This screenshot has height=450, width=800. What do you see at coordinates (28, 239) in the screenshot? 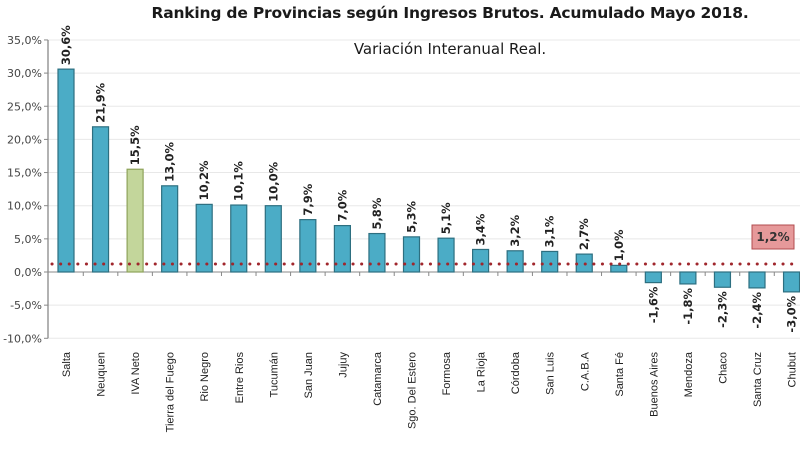
I see `y-tick-label: 5,0%` at bounding box center [28, 239].